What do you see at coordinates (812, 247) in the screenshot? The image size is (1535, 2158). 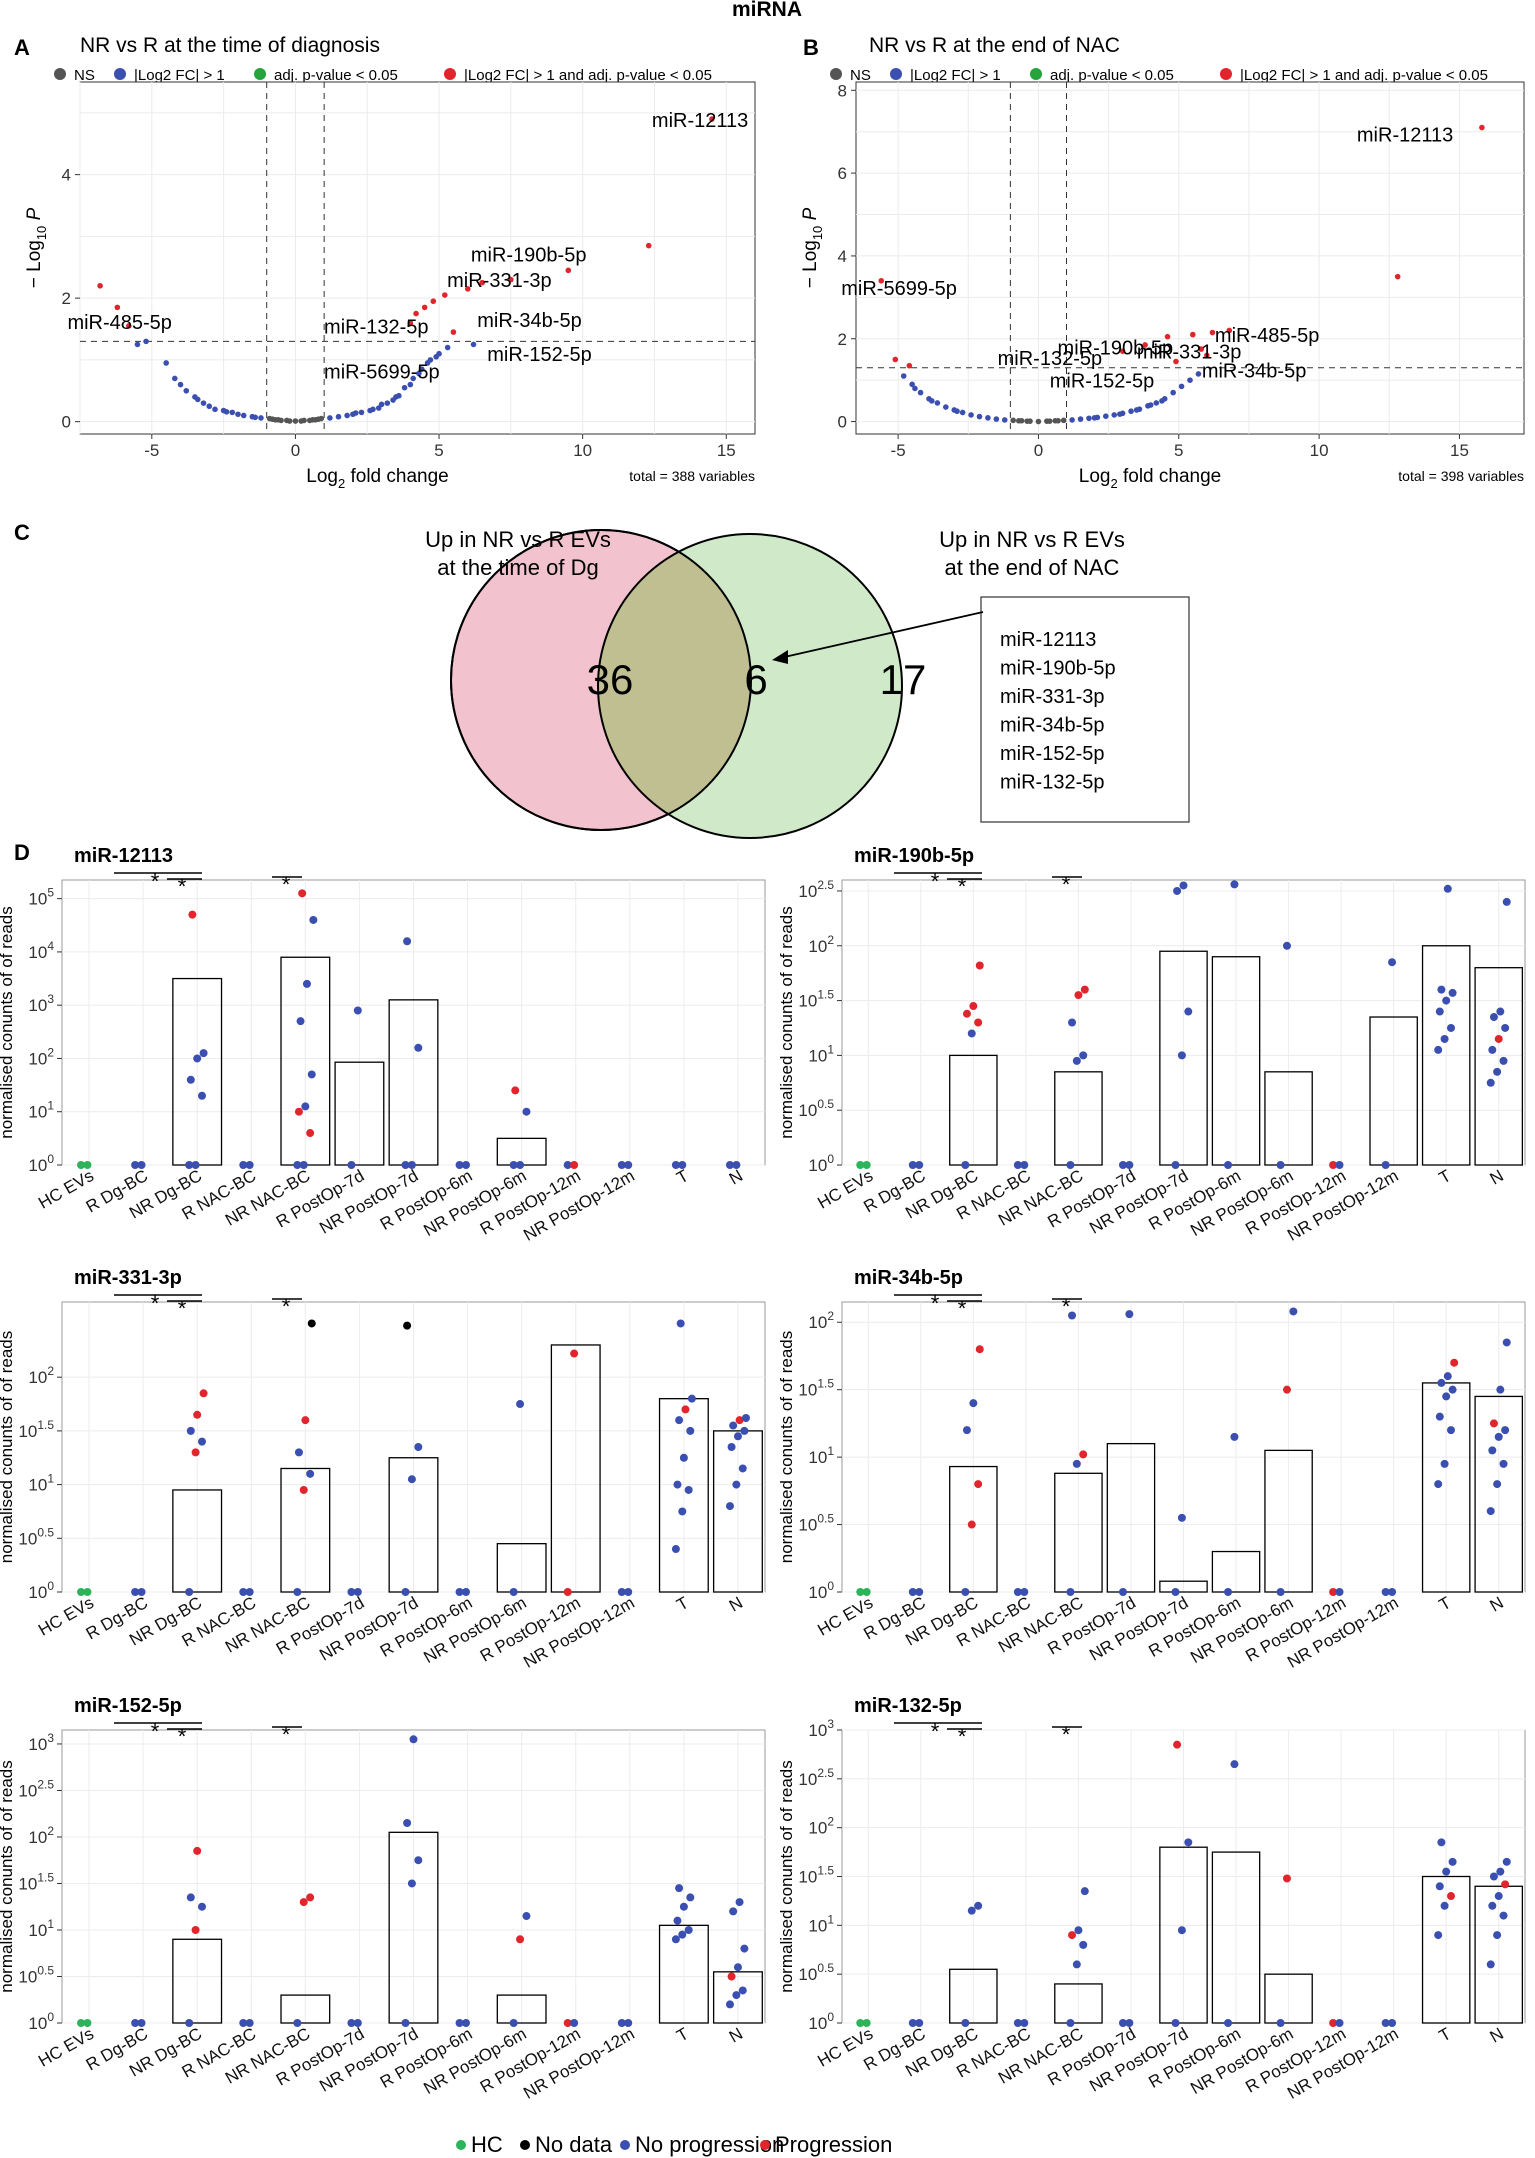 I see `y-axis-label: − Log10 P` at bounding box center [812, 247].